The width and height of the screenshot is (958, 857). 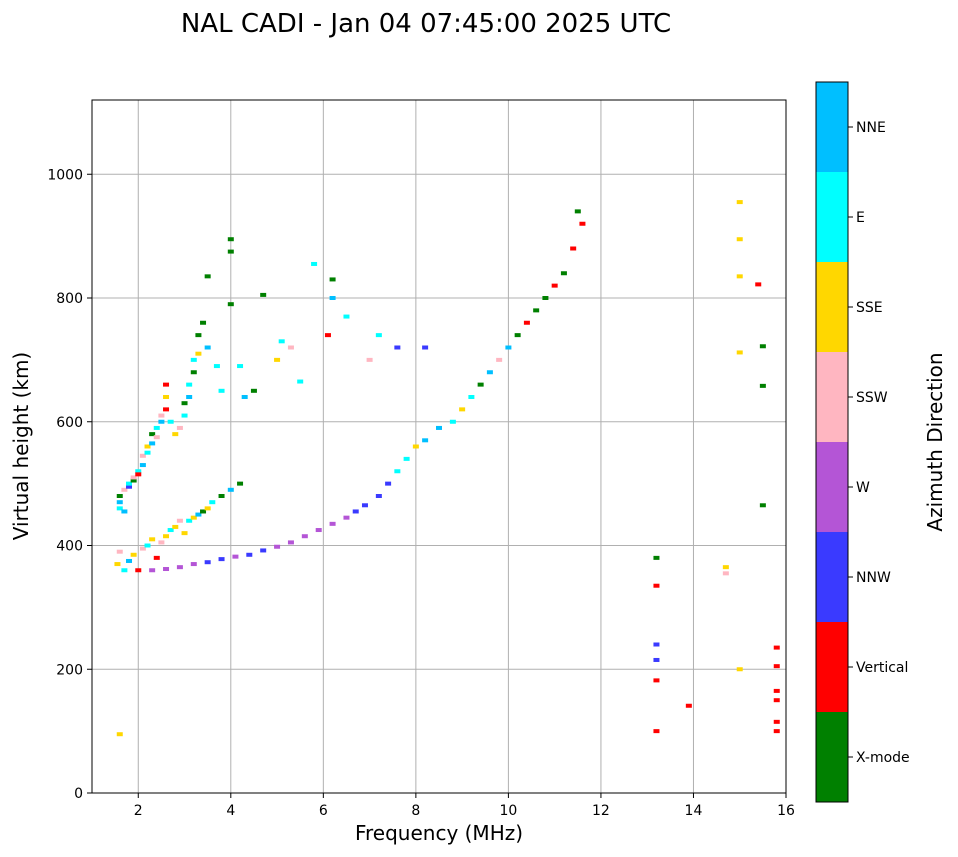 What do you see at coordinates (863, 488) in the screenshot?
I see `colorbar-tick-label: W` at bounding box center [863, 488].